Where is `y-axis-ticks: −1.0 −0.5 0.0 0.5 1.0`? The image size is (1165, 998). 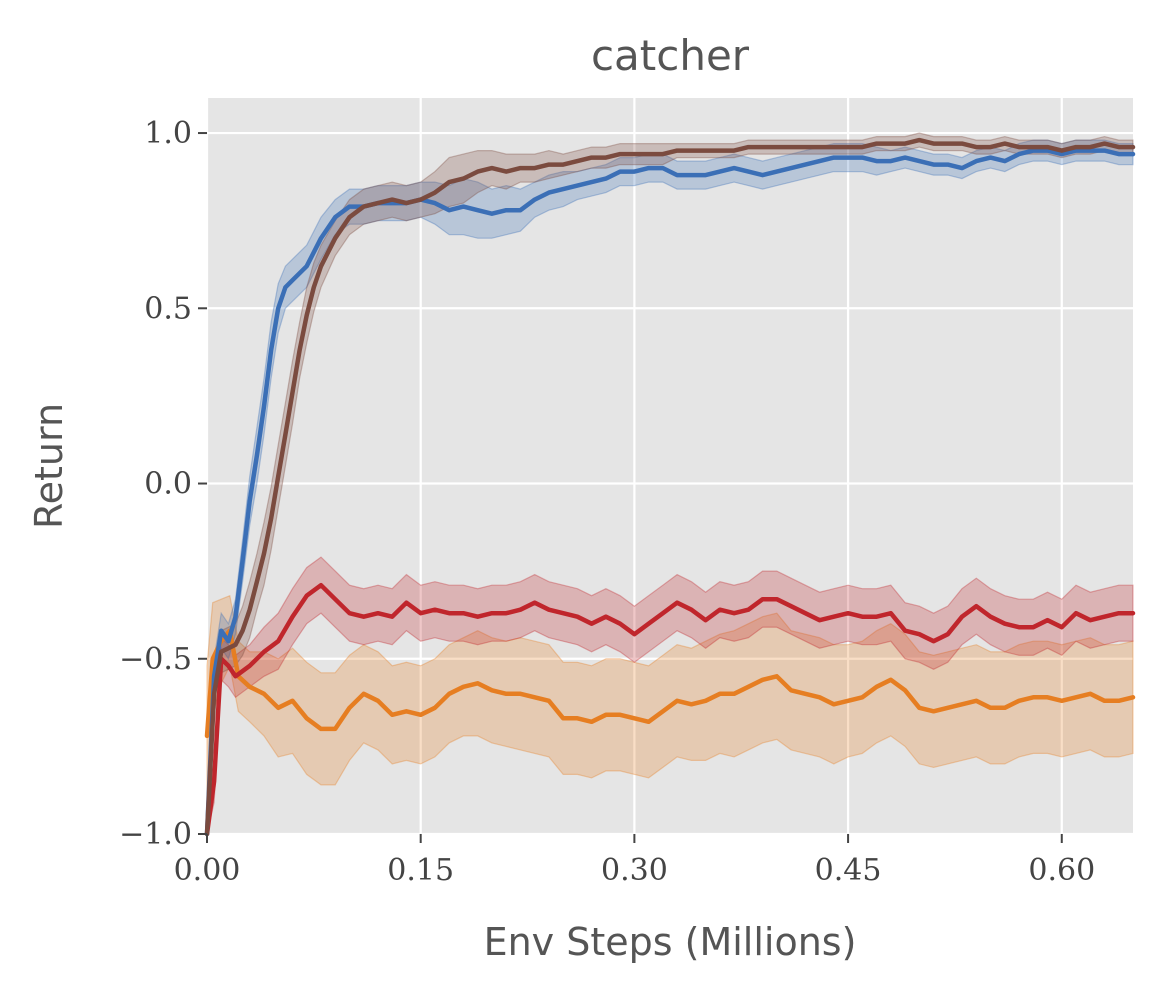
y-axis-ticks: −1.0 −0.5 0.0 0.5 1.0 is located at coordinates (163, 484).